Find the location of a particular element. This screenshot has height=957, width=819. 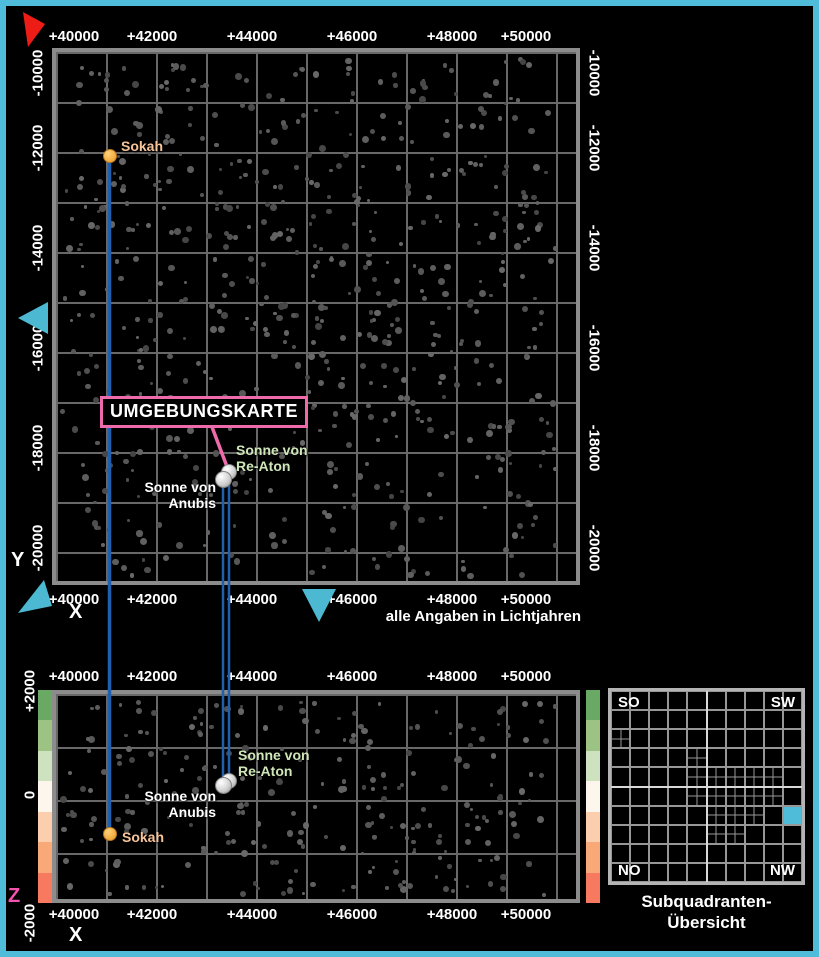

sokah-dot-main is located at coordinates (109, 155).